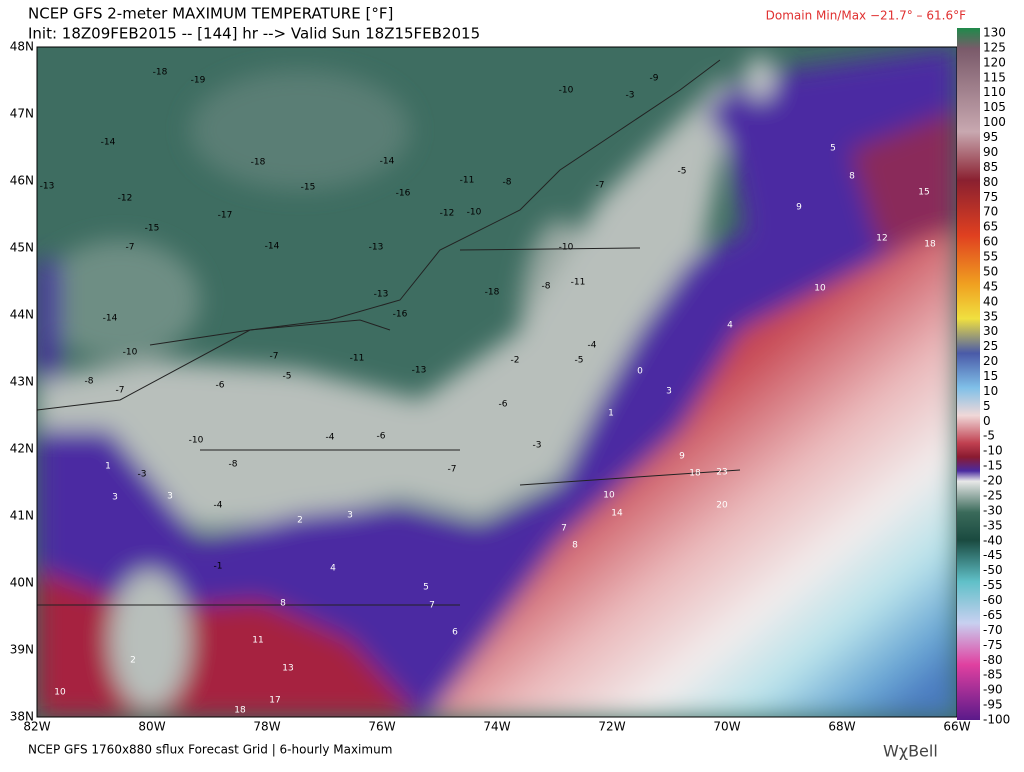 This screenshot has height=772, width=1024. Describe the element at coordinates (993, 615) in the screenshot. I see `colorbar-label: -65` at that location.